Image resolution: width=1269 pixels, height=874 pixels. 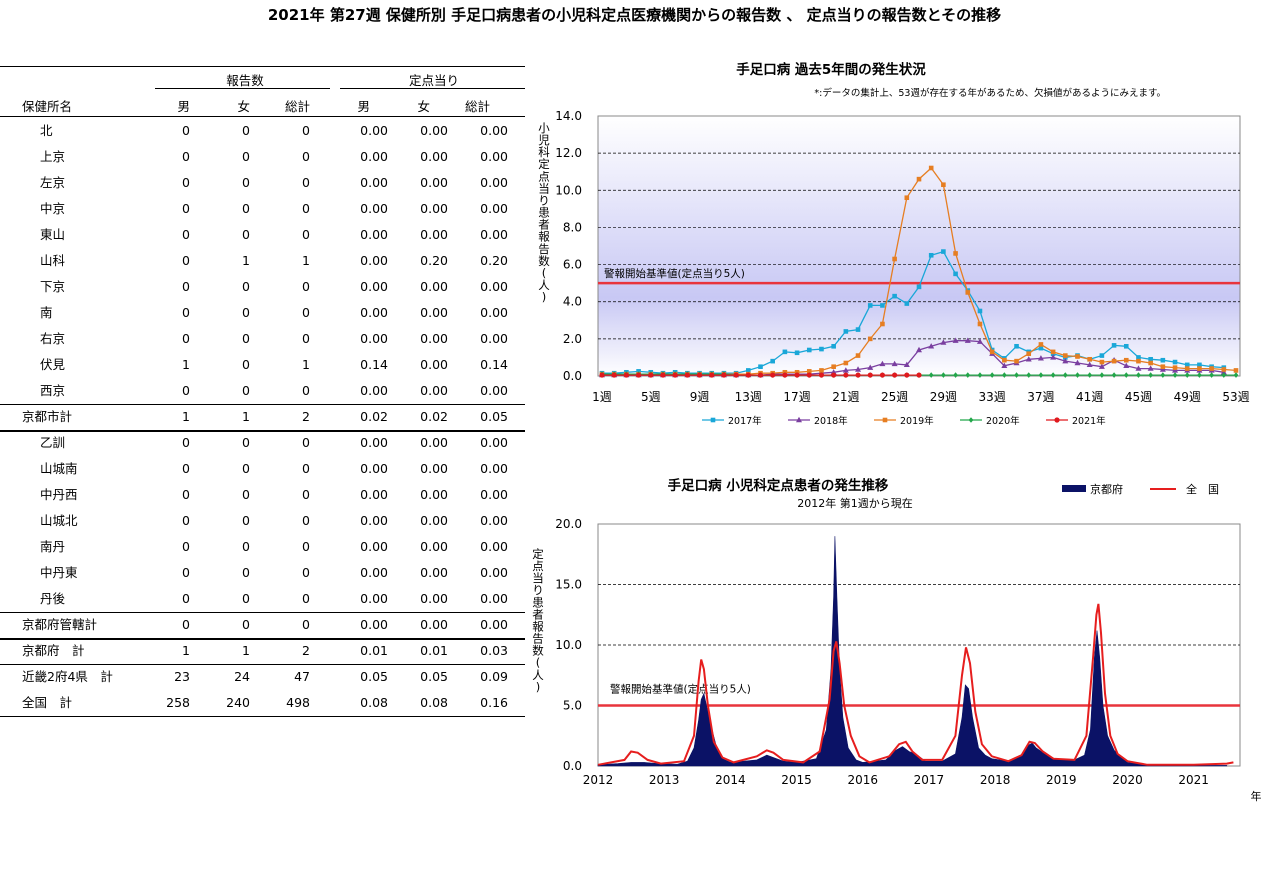 What do you see at coordinates (929, 780) in the screenshot?
I see `x-tick-label: 2017` at bounding box center [929, 780].